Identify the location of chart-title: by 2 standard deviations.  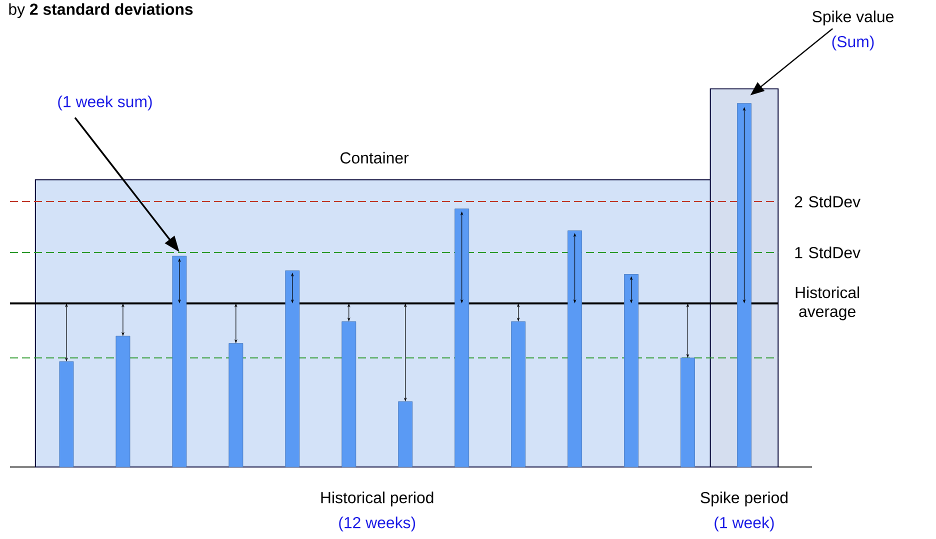
(101, 10).